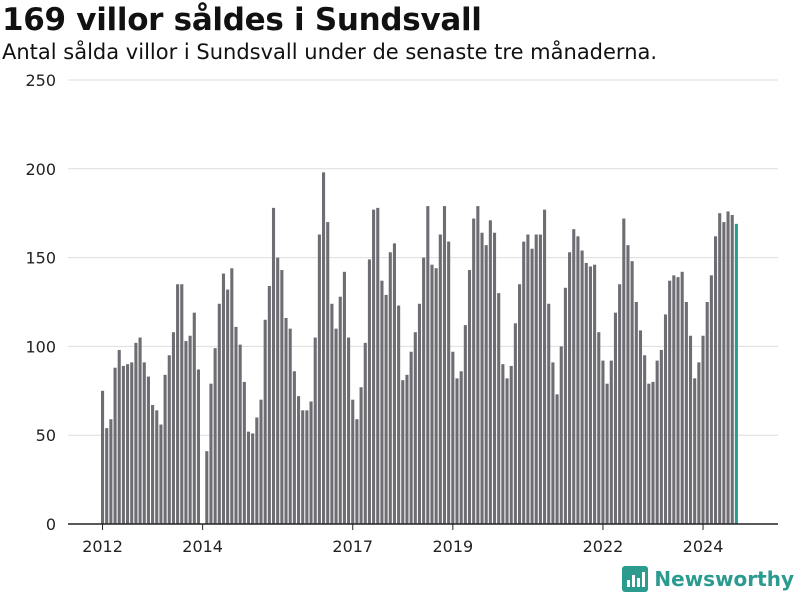  Describe the element at coordinates (635, 579) in the screenshot. I see `logo-icon` at that location.